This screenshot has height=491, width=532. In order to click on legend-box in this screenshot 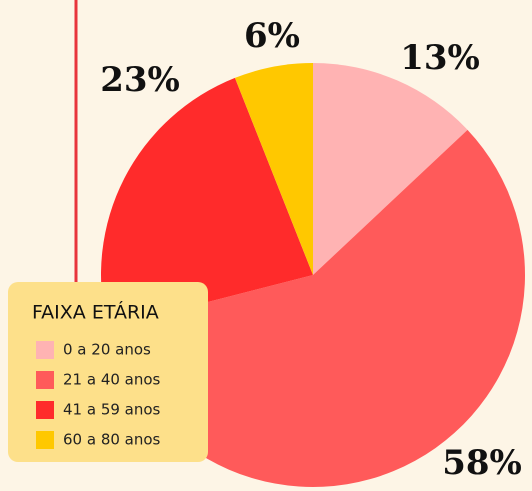, I will do `click(108, 372)`.